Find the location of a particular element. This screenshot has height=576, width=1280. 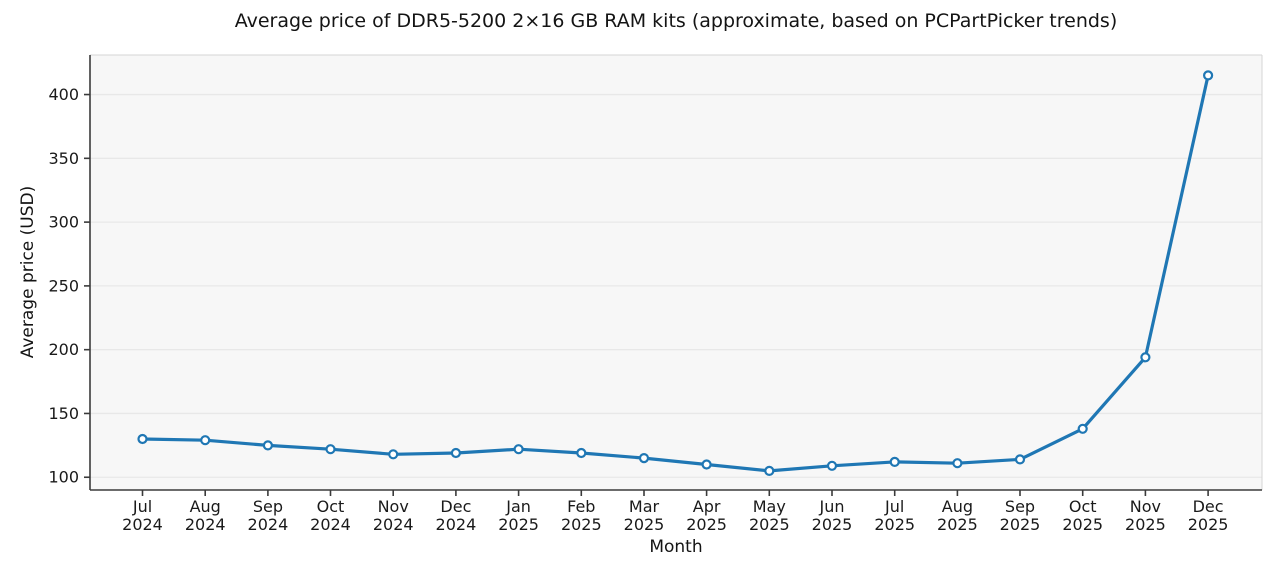

x-tick-label: Jun 2025 is located at coordinates (832, 515).